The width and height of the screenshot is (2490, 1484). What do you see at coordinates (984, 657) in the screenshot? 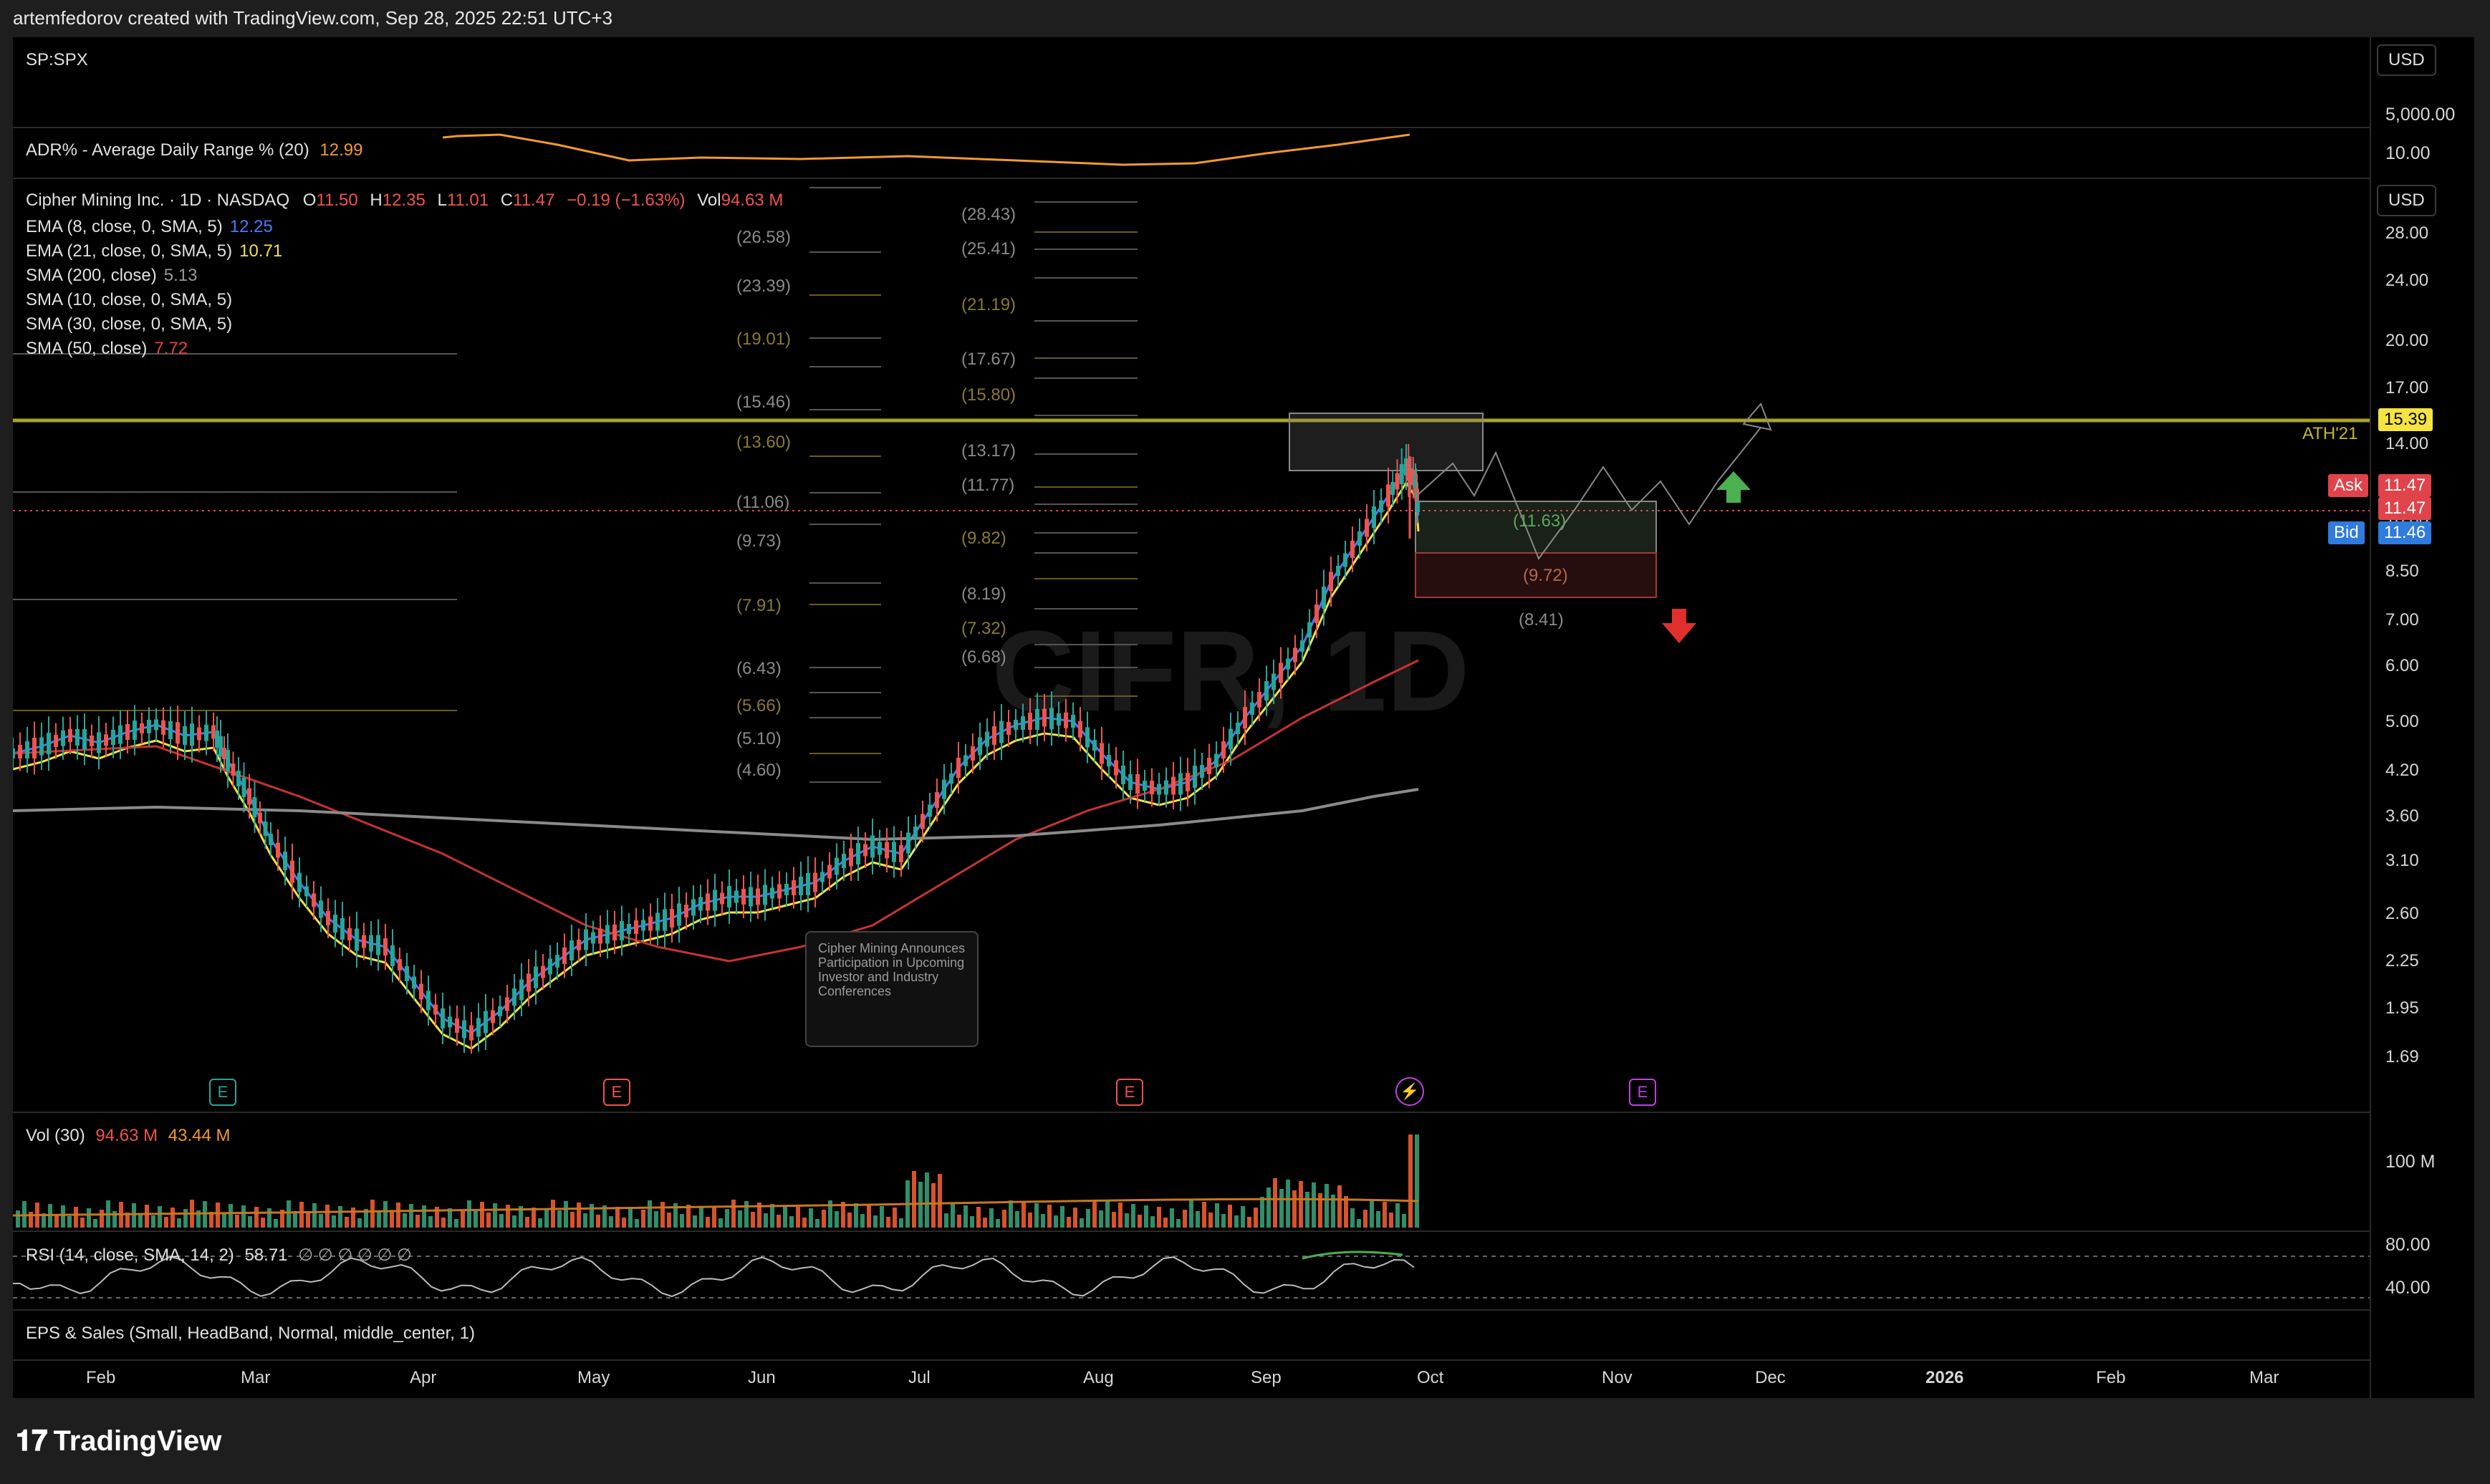
I see `fib-level-label: (6.68)` at bounding box center [984, 657].